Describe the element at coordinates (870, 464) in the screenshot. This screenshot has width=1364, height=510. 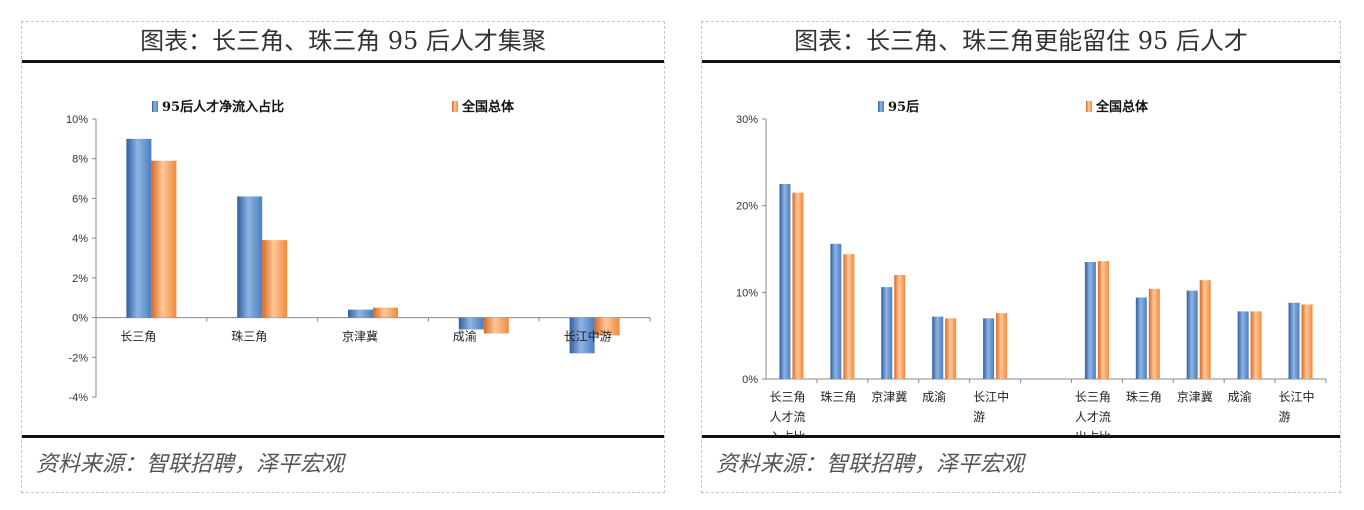
I see `right-source-note: 资料来源：智联招聘，泽平宏观` at that location.